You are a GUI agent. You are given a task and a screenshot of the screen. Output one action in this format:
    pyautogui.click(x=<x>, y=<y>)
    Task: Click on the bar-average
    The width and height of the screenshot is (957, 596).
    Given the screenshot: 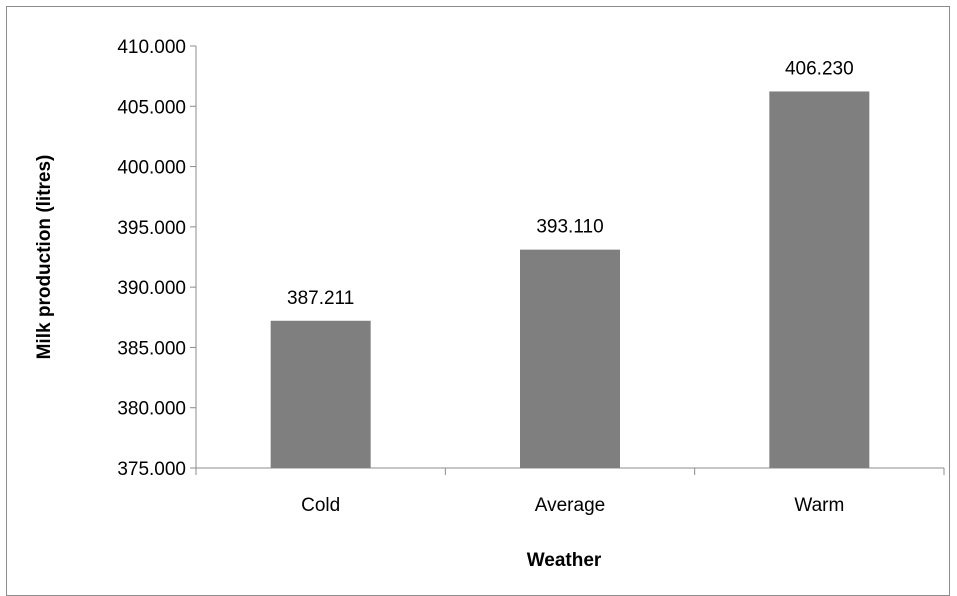 What is the action you would take?
    pyautogui.click(x=570, y=358)
    